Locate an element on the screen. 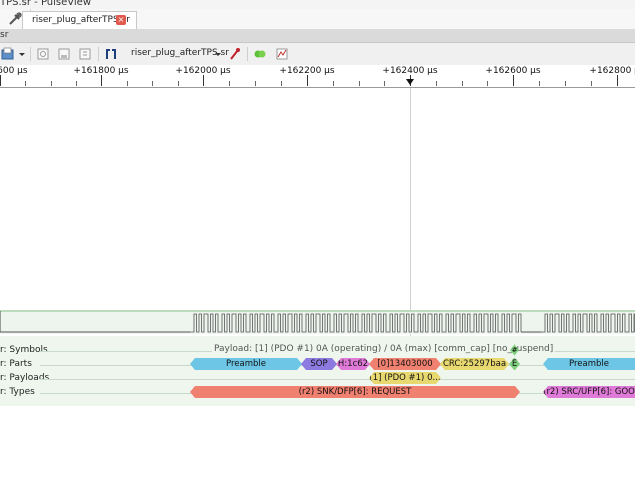 The height and width of the screenshot is (480, 635). ruler-tick-label: +161600 µs is located at coordinates (14, 71).